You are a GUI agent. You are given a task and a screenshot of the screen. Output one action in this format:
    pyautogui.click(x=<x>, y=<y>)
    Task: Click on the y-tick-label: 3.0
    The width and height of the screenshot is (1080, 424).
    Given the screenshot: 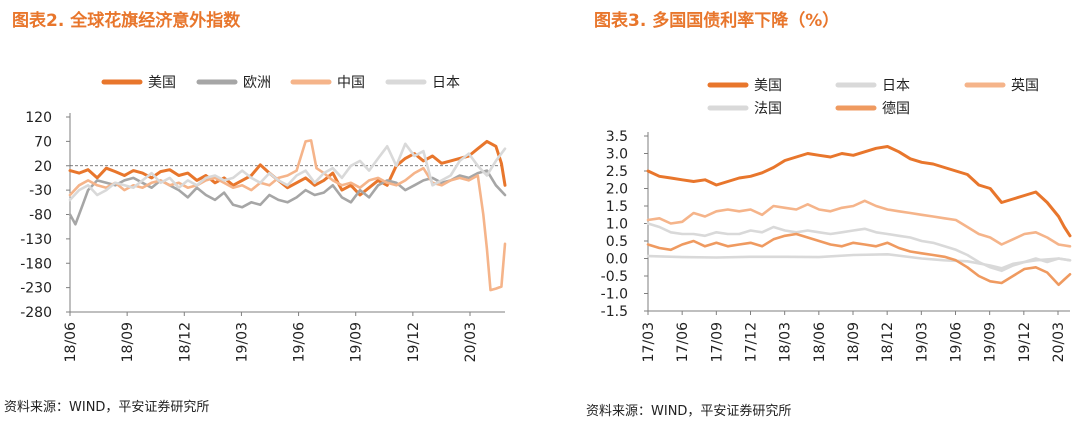 What is the action you would take?
    pyautogui.click(x=617, y=155)
    